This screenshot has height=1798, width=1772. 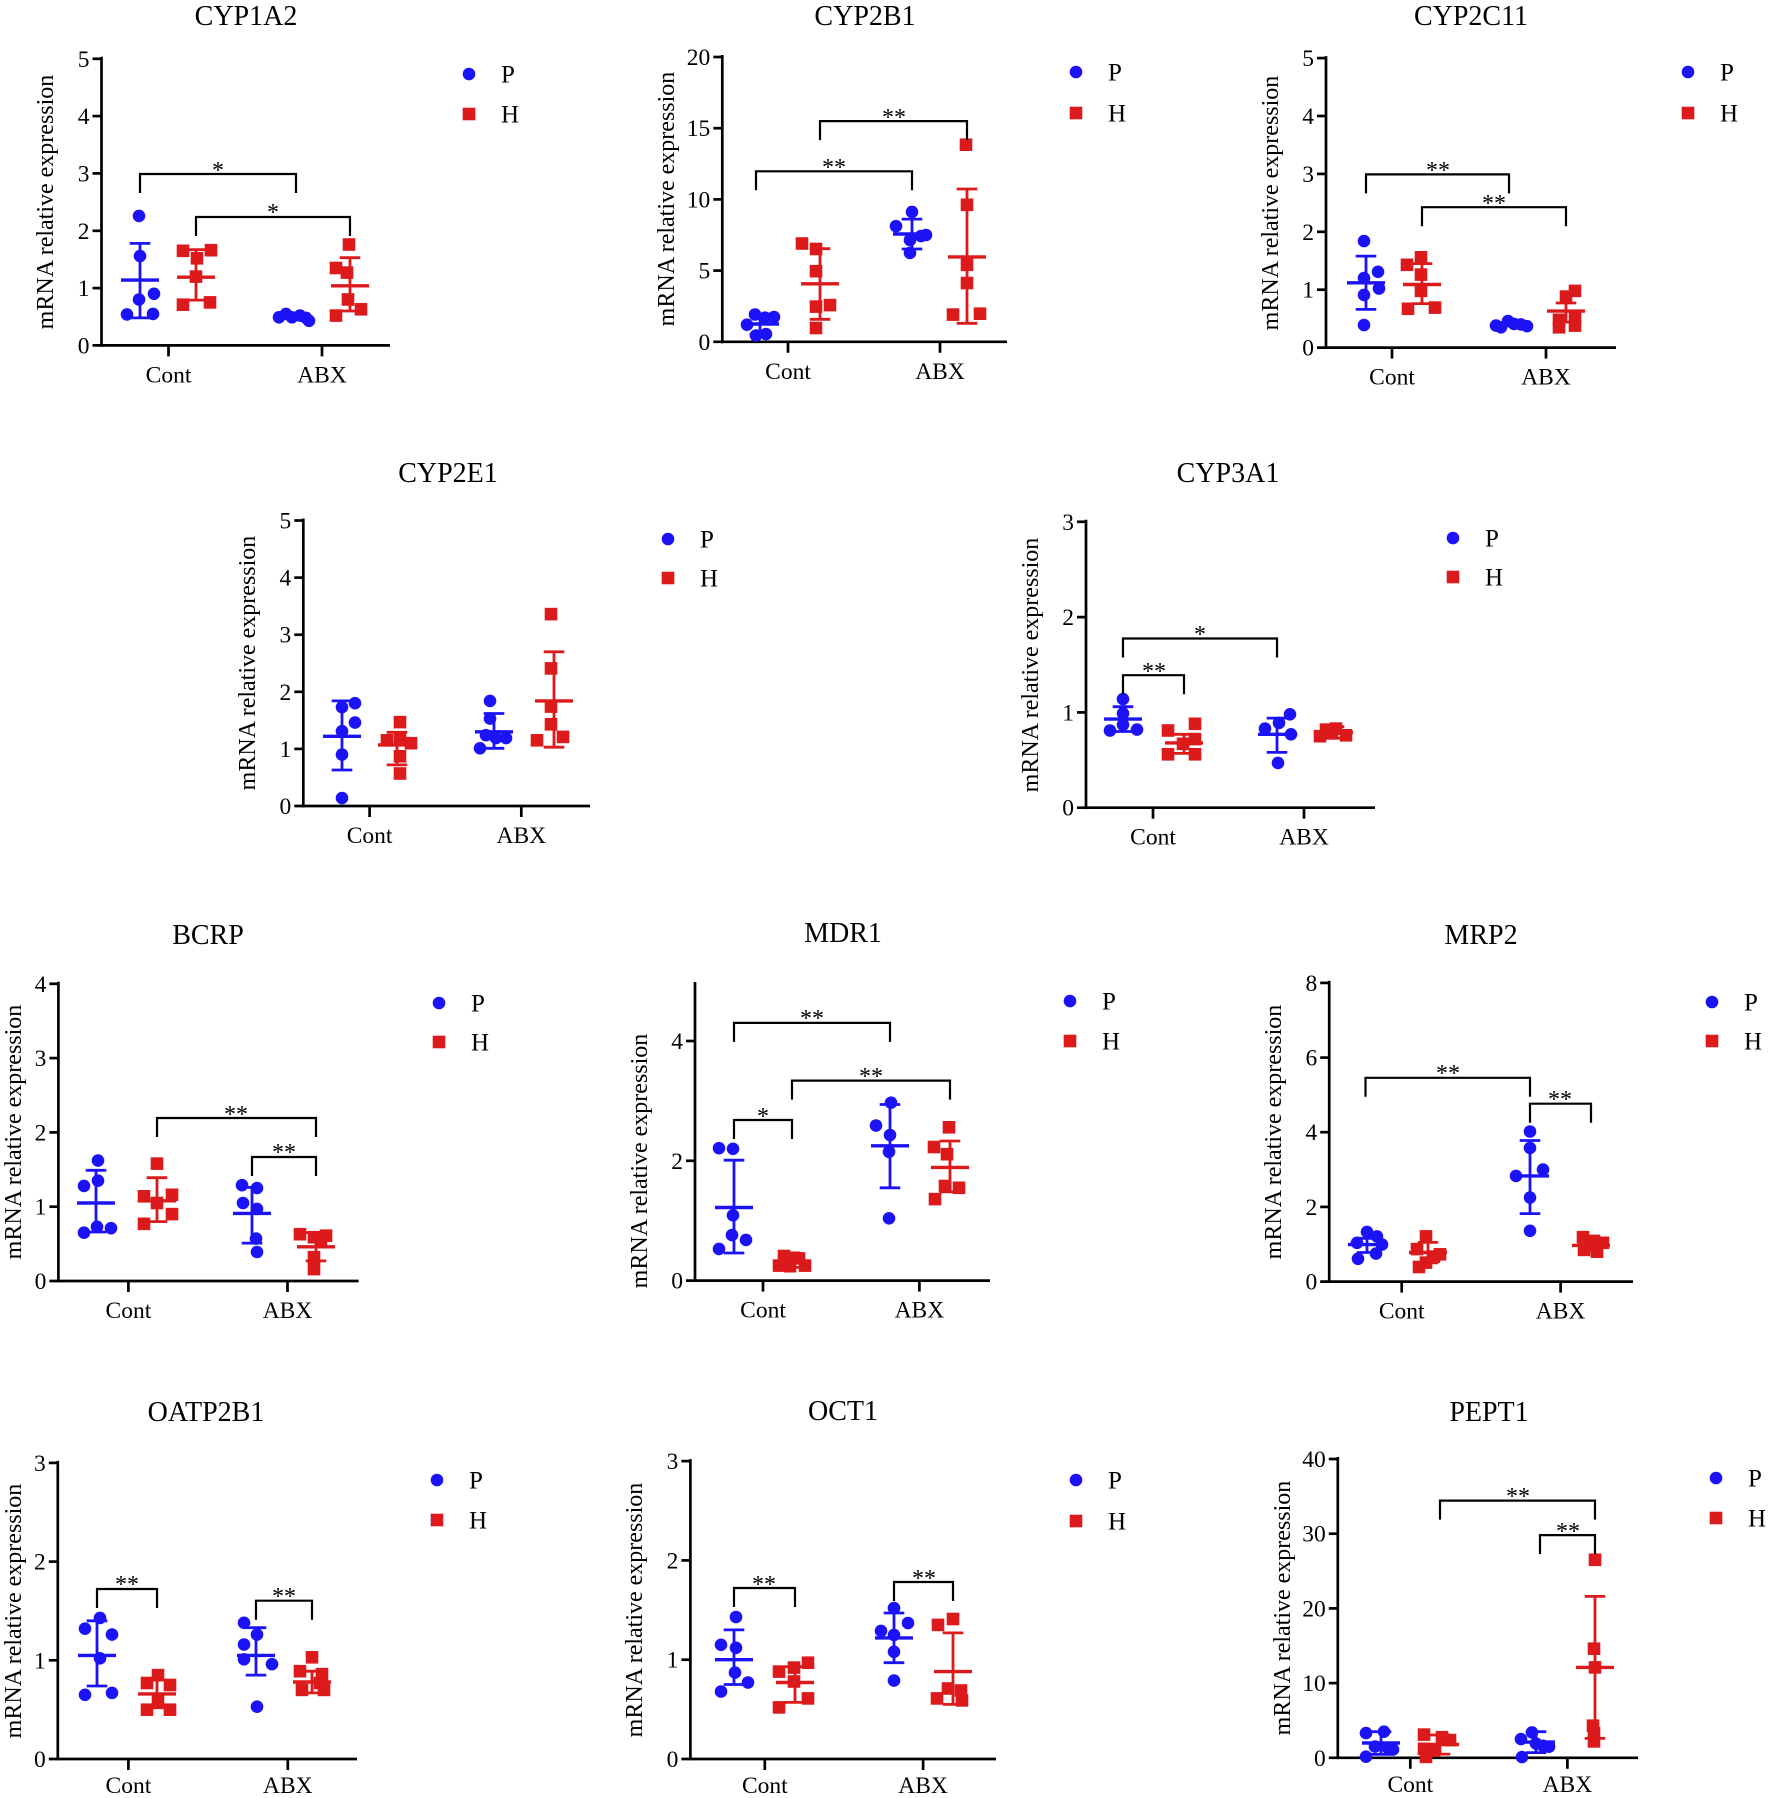 What do you see at coordinates (864, 16) in the screenshot?
I see `svg-text: CYP2B1` at bounding box center [864, 16].